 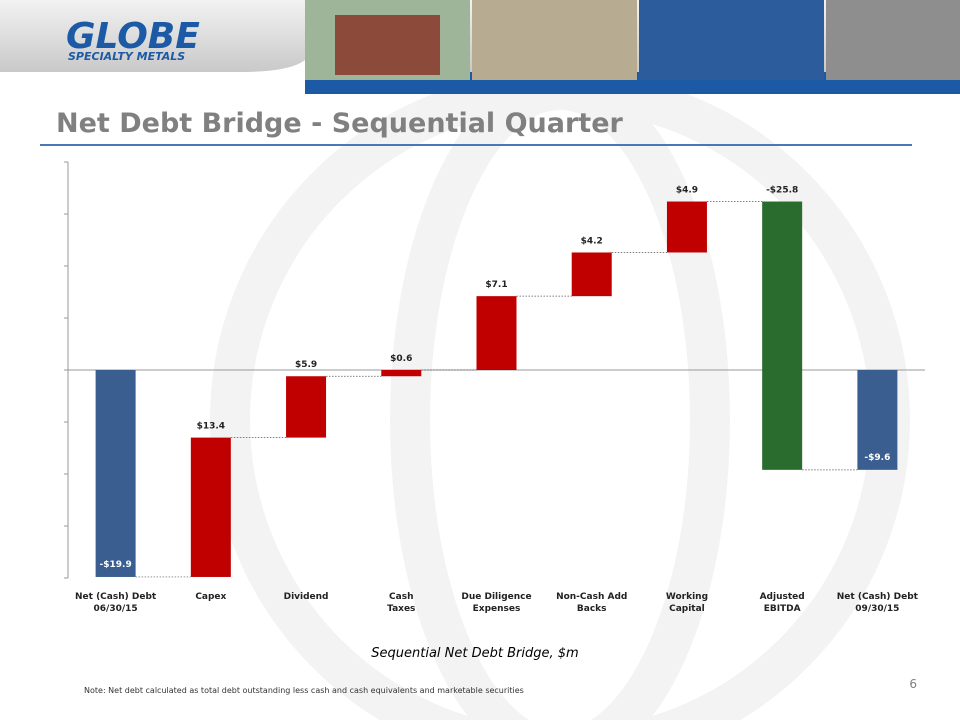 What do you see at coordinates (401, 603) in the screenshot?
I see `x-tick-label: Cash Taxes` at bounding box center [401, 603].